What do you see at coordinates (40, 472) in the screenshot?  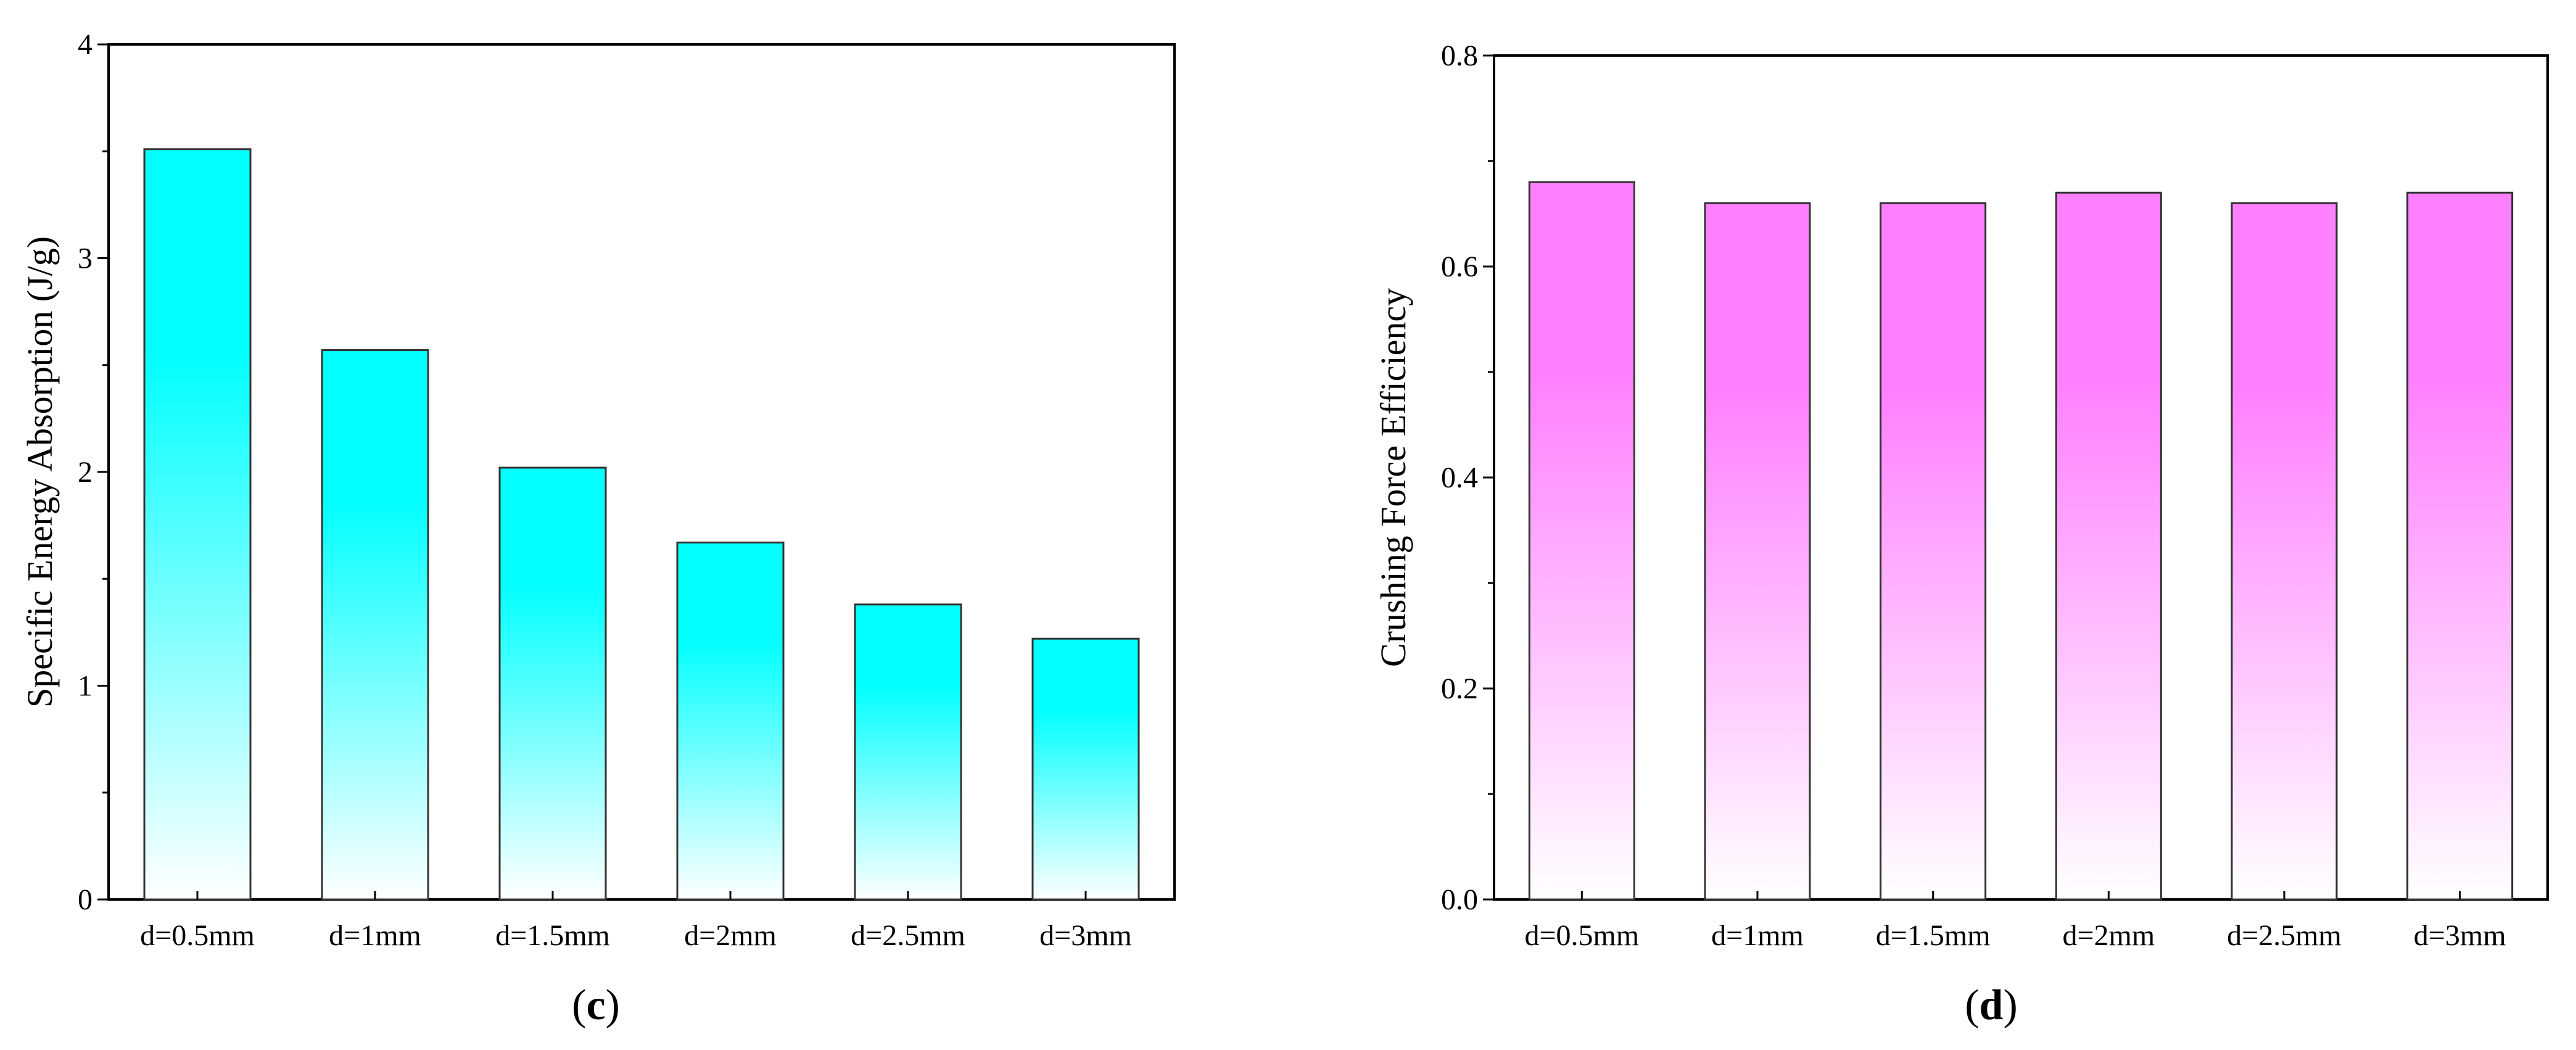 I see `y-axis-title: Specific Energy Absorption (J/g)` at bounding box center [40, 472].